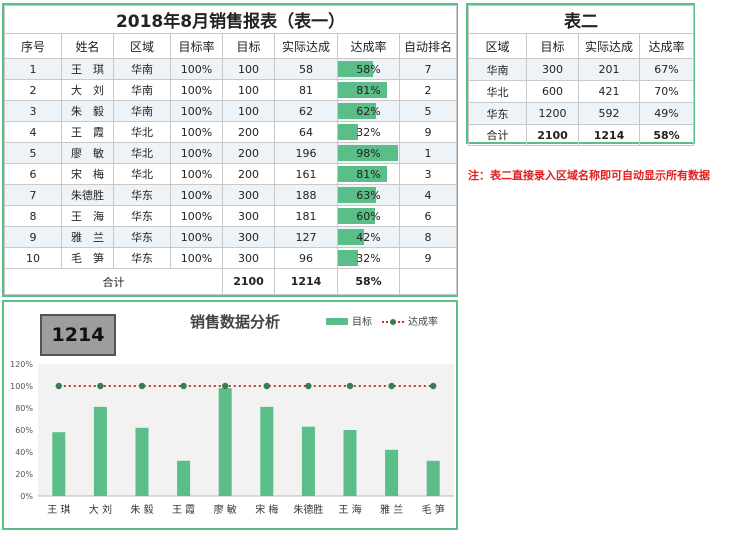 Image resolution: width=749 pixels, height=534 pixels. I want to click on header-target: 目标, so click(248, 46).